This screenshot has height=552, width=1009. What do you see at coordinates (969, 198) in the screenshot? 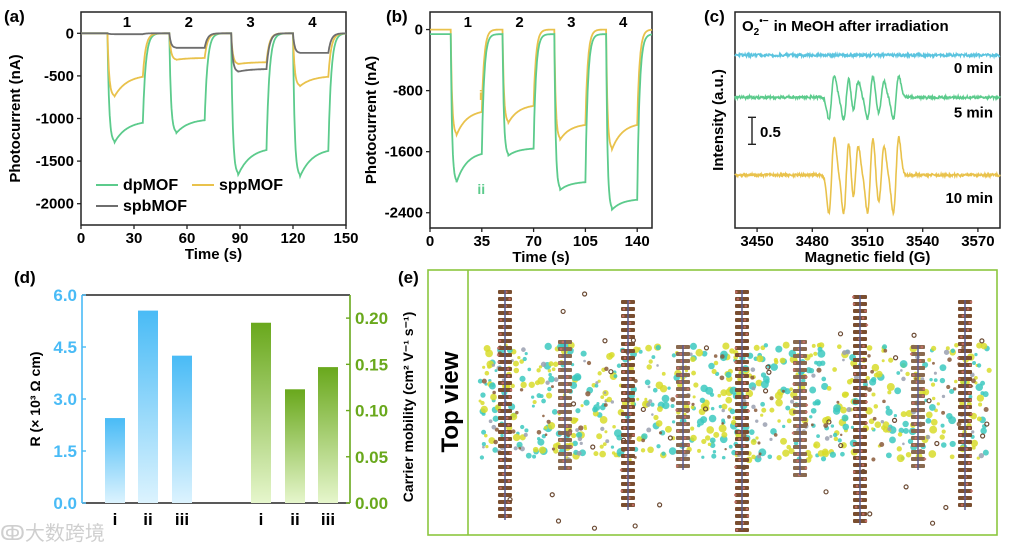
I see `spectrum-label: 10 min` at bounding box center [969, 198].